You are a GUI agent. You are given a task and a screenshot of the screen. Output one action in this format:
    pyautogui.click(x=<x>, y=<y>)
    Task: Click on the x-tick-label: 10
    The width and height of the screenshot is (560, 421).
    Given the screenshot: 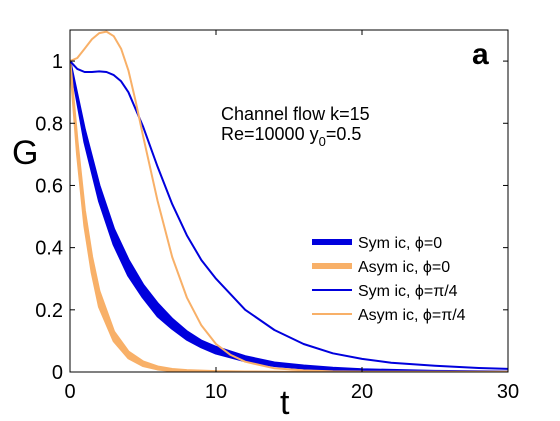 What is the action you would take?
    pyautogui.click(x=216, y=392)
    